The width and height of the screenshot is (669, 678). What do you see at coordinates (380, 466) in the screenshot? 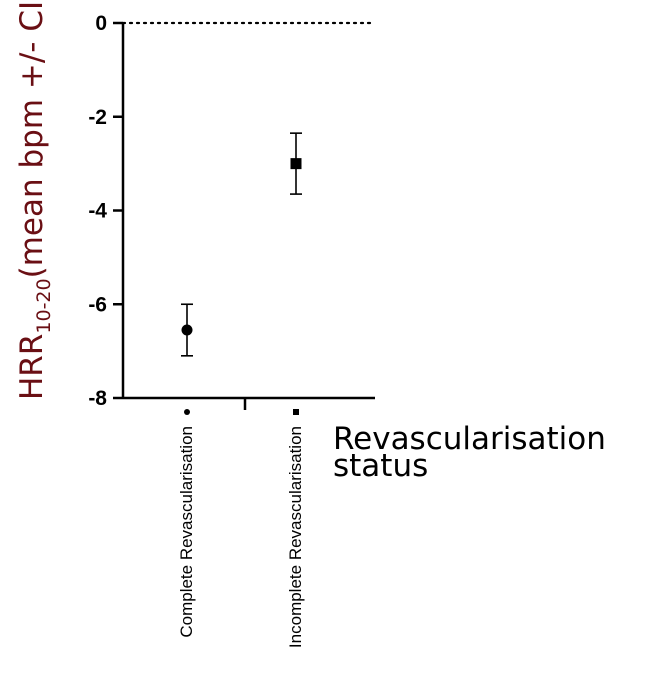
I see `x-axis-title-line2: status` at bounding box center [380, 466].